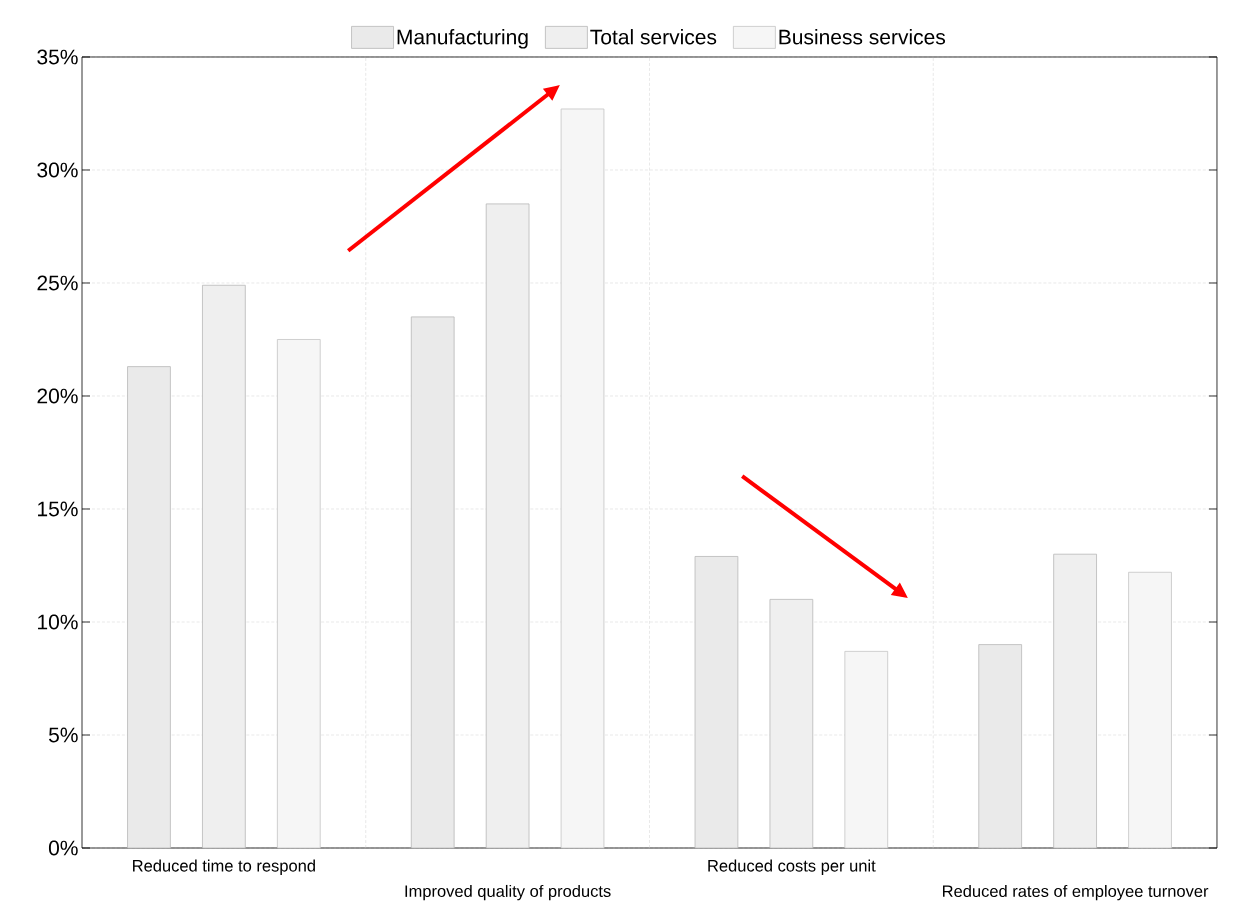 Image resolution: width=1243 pixels, height=914 pixels. What do you see at coordinates (1076, 892) in the screenshot?
I see `x-tick-label: Reduced rates of employee turnover` at bounding box center [1076, 892].